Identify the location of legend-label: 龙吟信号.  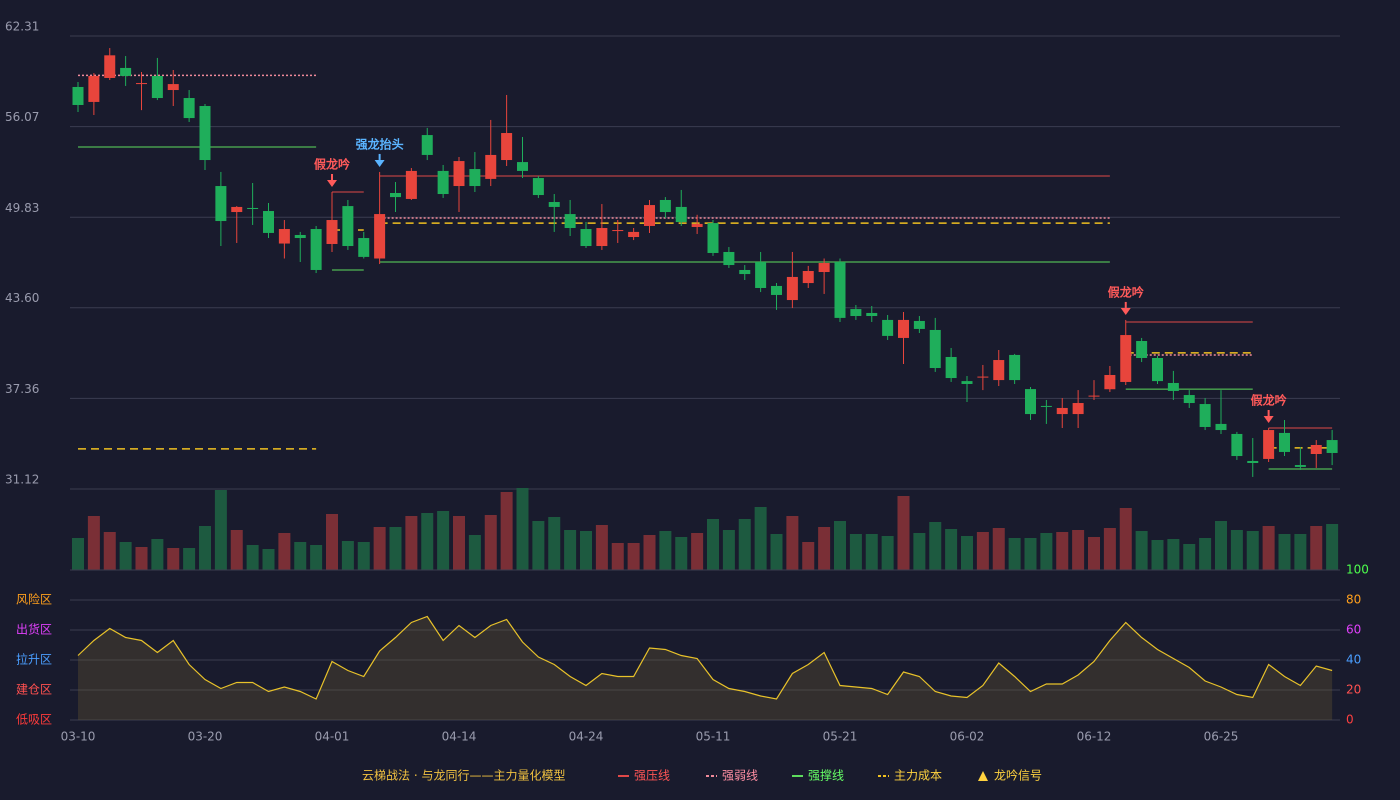
(1018, 775).